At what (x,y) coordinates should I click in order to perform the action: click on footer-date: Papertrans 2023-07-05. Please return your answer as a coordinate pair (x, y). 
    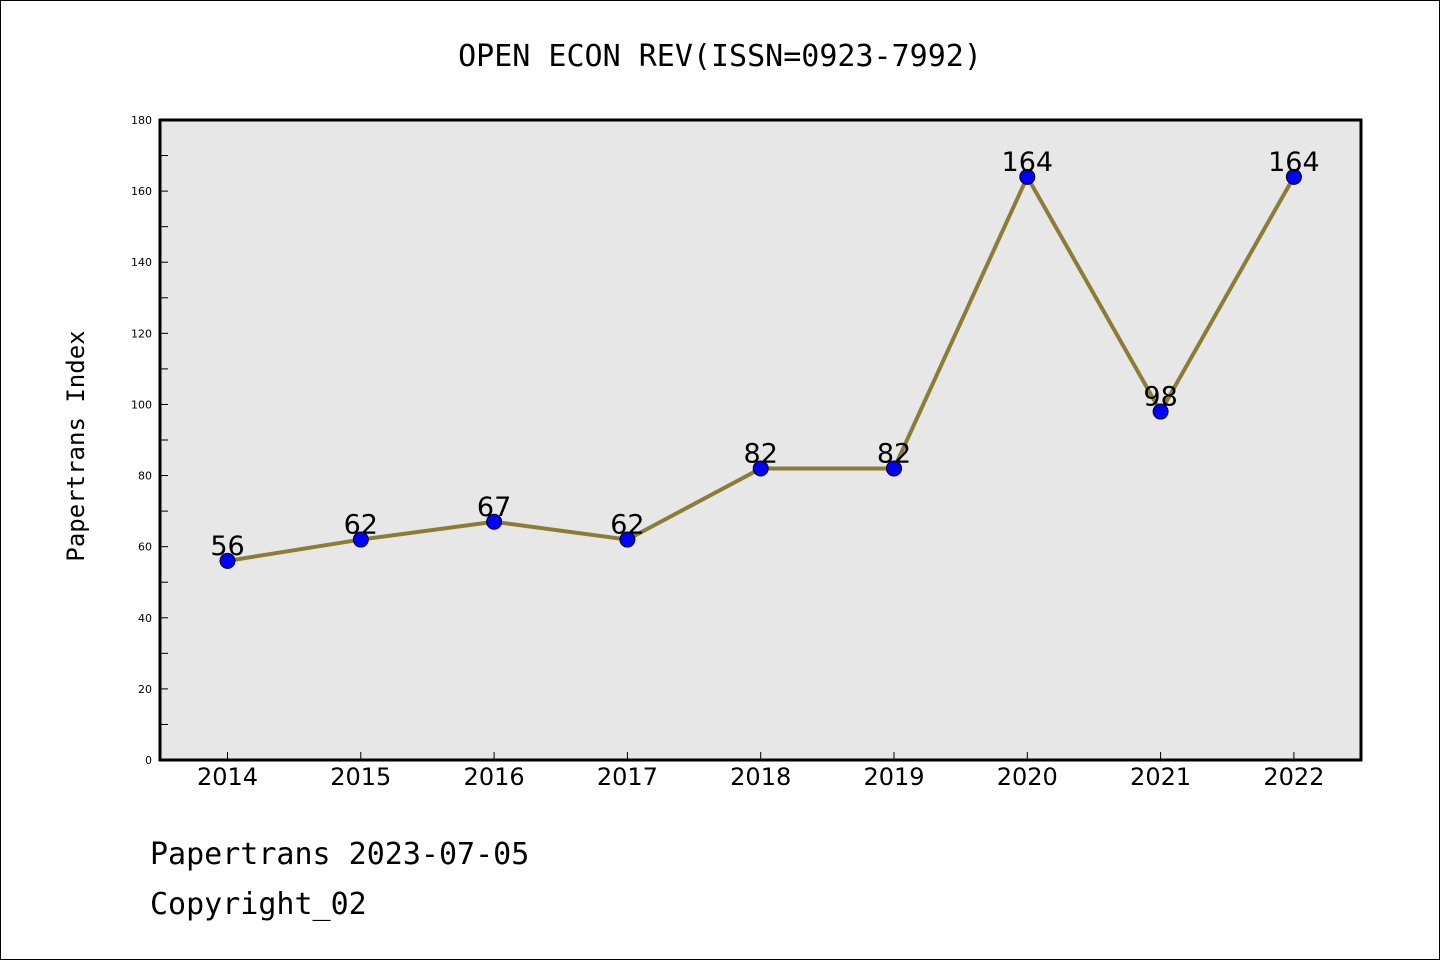
    Looking at the image, I should click on (339, 854).